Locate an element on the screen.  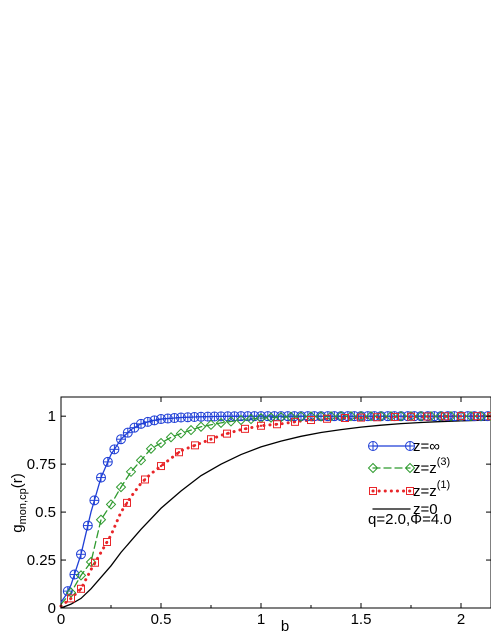
legend-marker-1-b is located at coordinates (410, 468).